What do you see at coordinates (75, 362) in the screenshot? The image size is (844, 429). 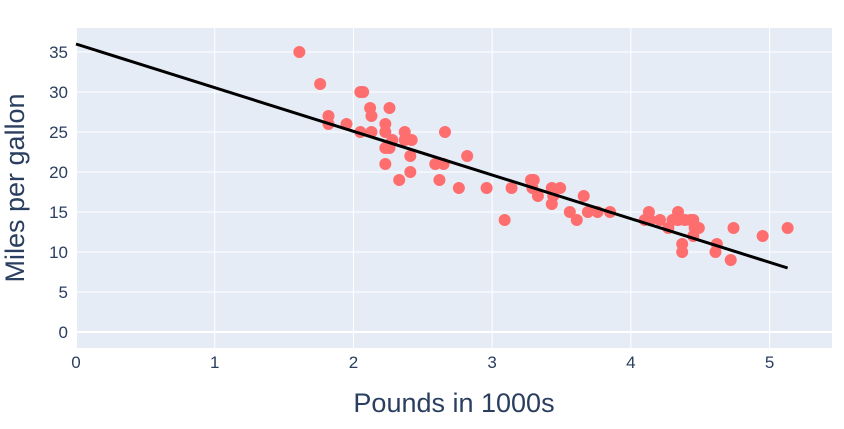 I see `x-tick-label: 0` at bounding box center [75, 362].